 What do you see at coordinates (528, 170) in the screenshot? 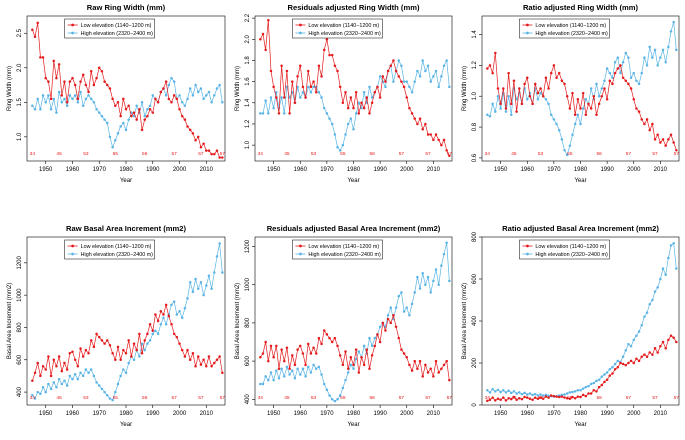
I see `x-tick-label: 1960` at bounding box center [528, 170].